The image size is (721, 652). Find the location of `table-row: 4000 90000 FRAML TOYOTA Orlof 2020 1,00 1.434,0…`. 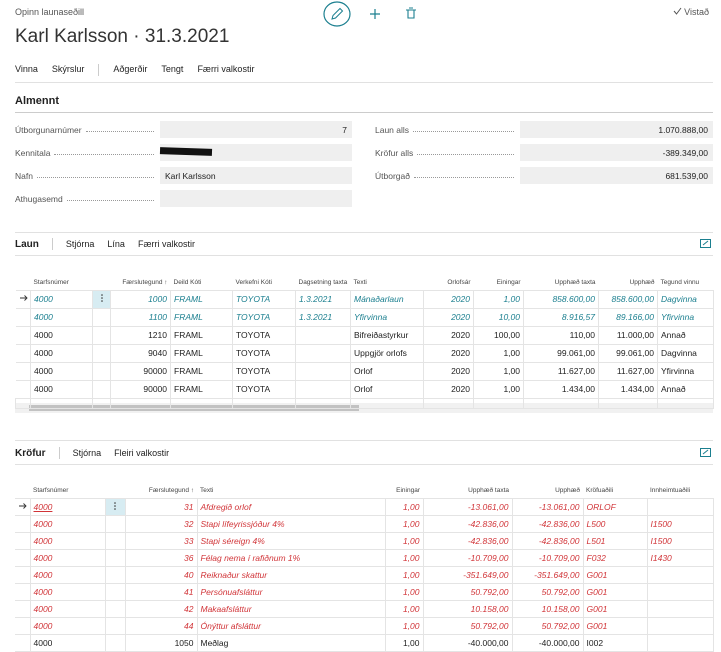

table-row: 4000 90000 FRAML TOYOTA Orlof 2020 1,00 1.434,0… is located at coordinates (364, 389).